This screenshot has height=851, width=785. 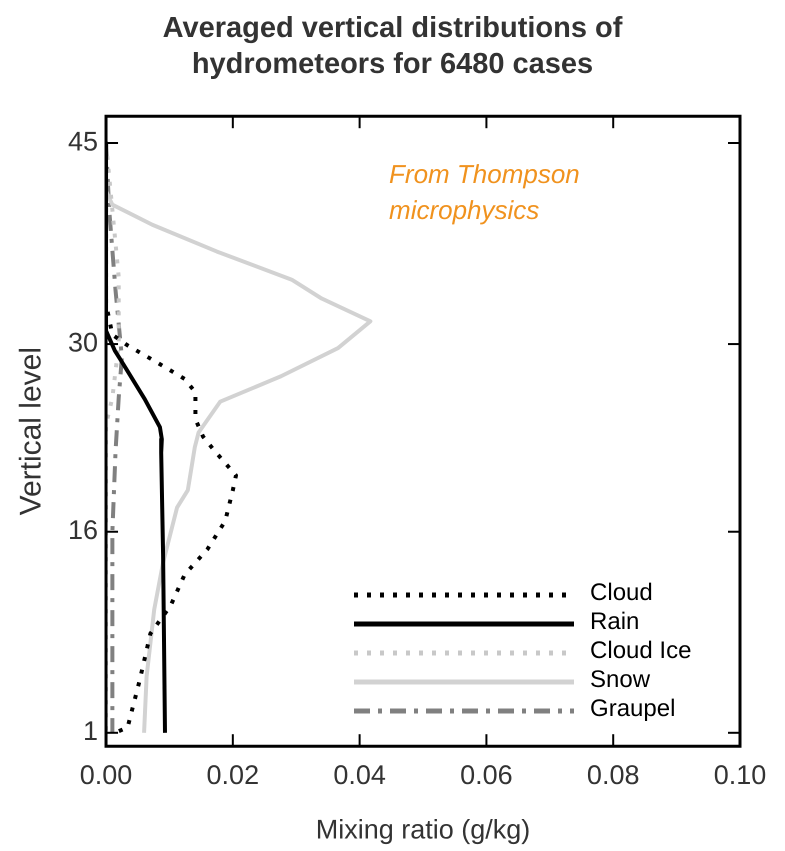 What do you see at coordinates (83, 343) in the screenshot?
I see `y-tick-label: 30` at bounding box center [83, 343].